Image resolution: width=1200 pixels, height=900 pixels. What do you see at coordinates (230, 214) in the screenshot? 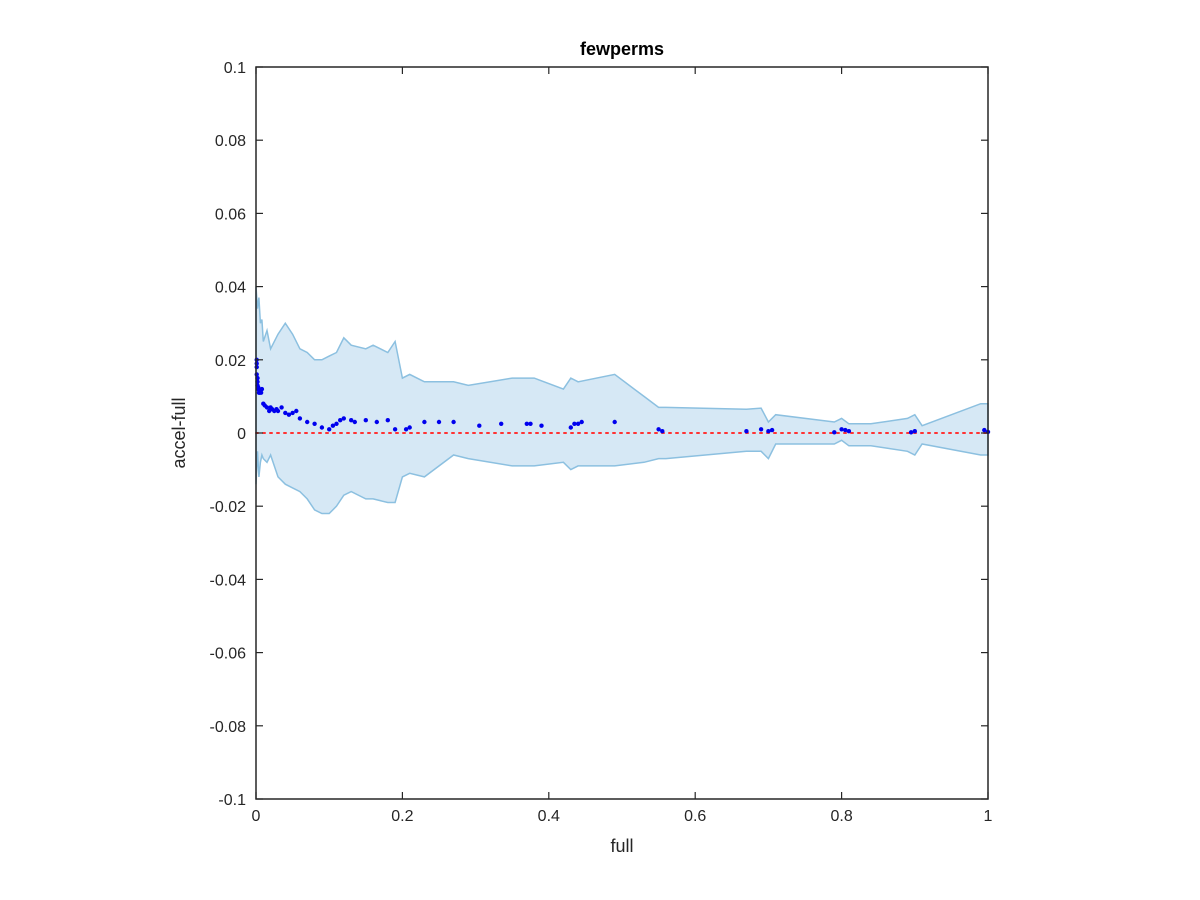
I see `y-tick-label: 0.06` at bounding box center [230, 214].